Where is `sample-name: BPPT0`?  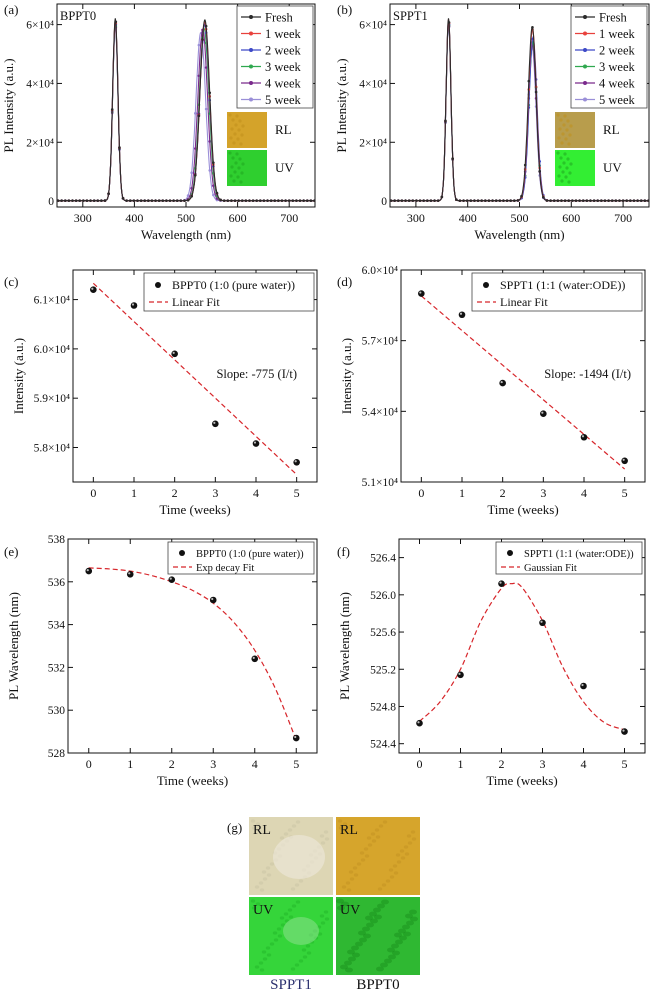 sample-name: BPPT0 is located at coordinates (377, 984).